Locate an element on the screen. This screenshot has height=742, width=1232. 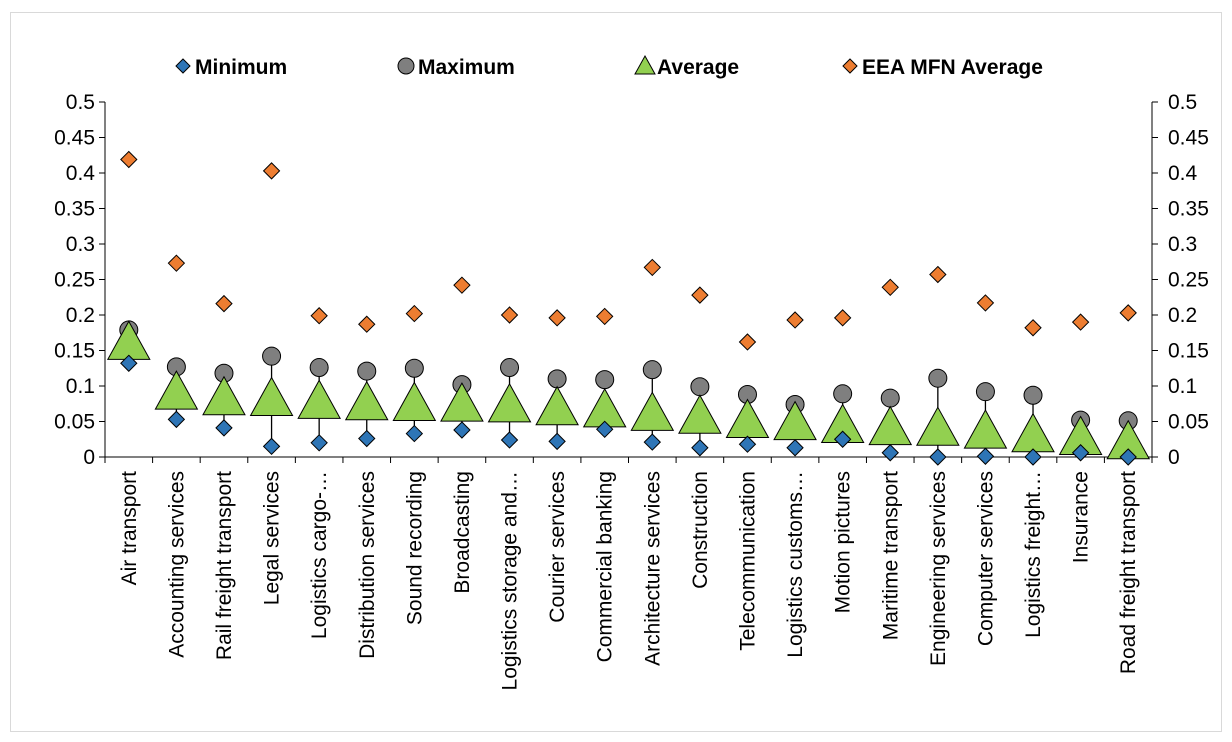
y-tick-label-left: 0.1 is located at coordinates (80, 386).